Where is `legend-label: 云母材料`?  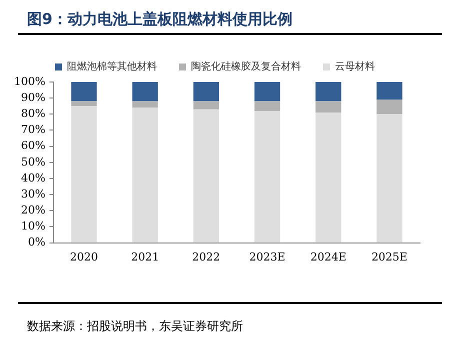
legend-label: 云母材料 is located at coordinates (355, 66).